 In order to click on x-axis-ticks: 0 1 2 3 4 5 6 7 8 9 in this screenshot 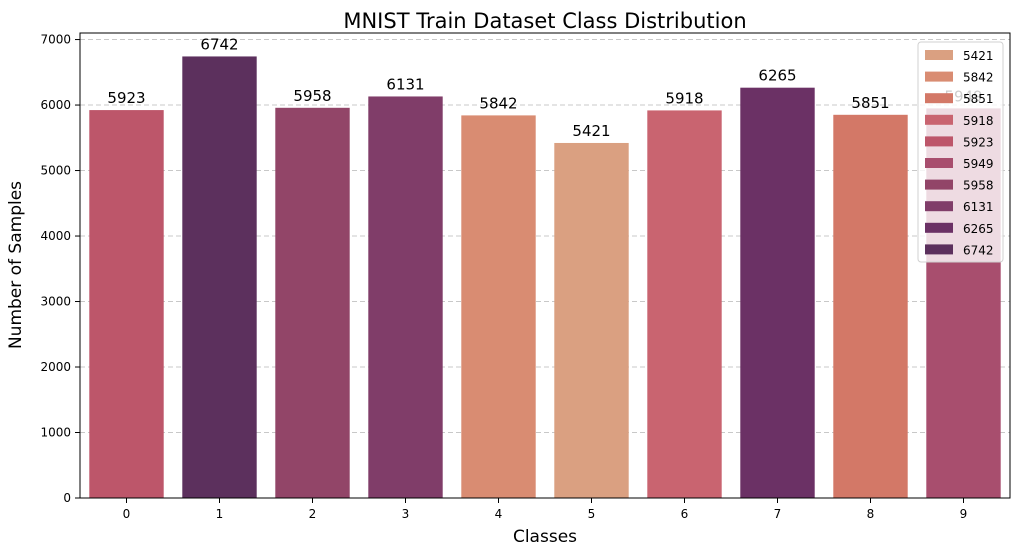, I will do `click(545, 509)`.